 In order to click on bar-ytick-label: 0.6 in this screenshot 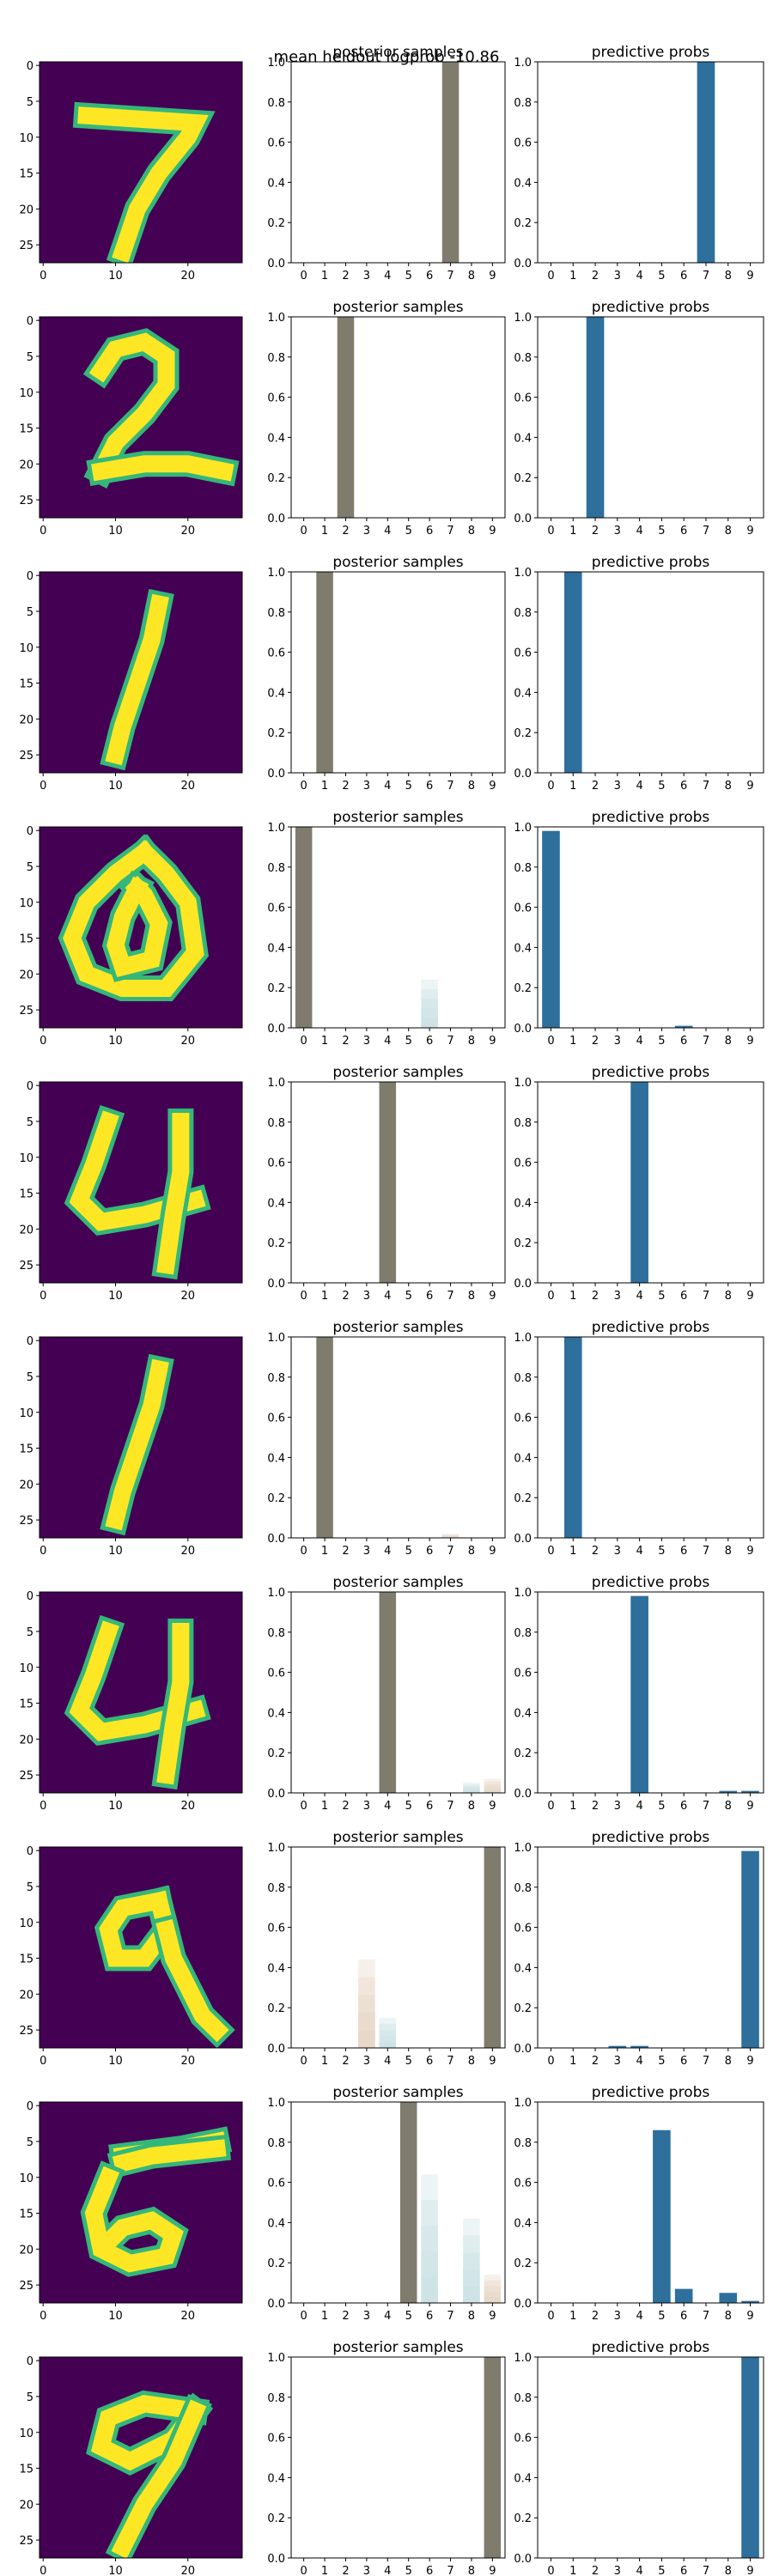, I will do `click(276, 1163)`.